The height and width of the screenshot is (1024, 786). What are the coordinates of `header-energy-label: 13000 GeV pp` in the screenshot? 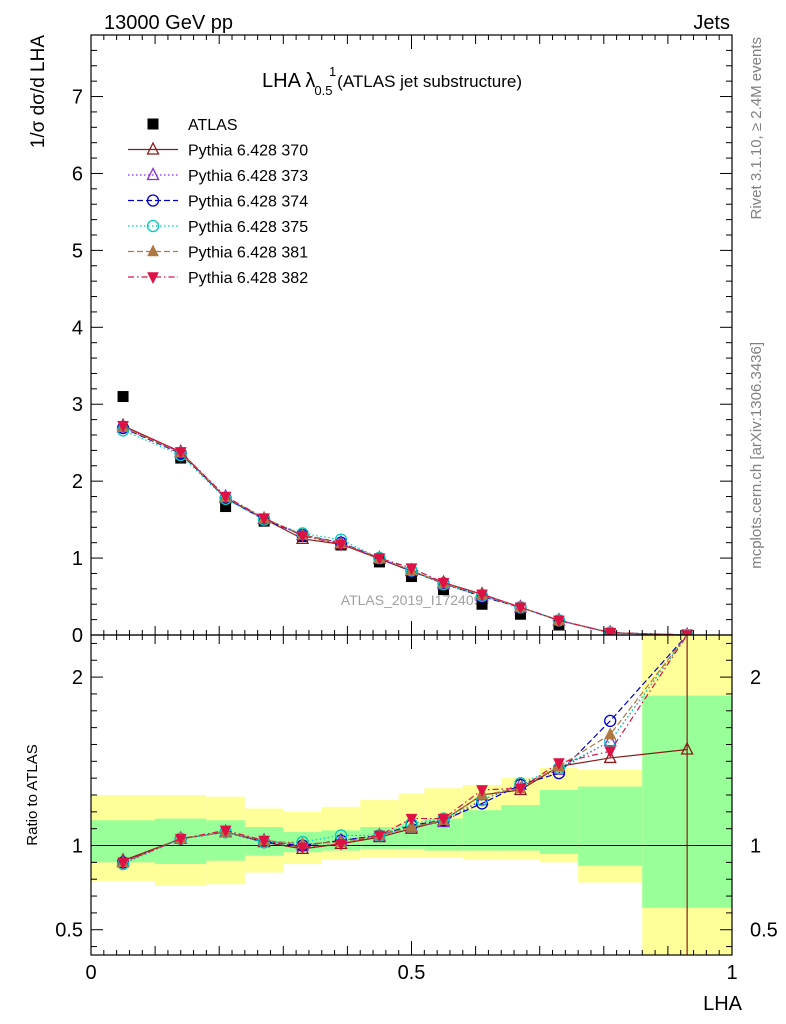 It's located at (168, 23).